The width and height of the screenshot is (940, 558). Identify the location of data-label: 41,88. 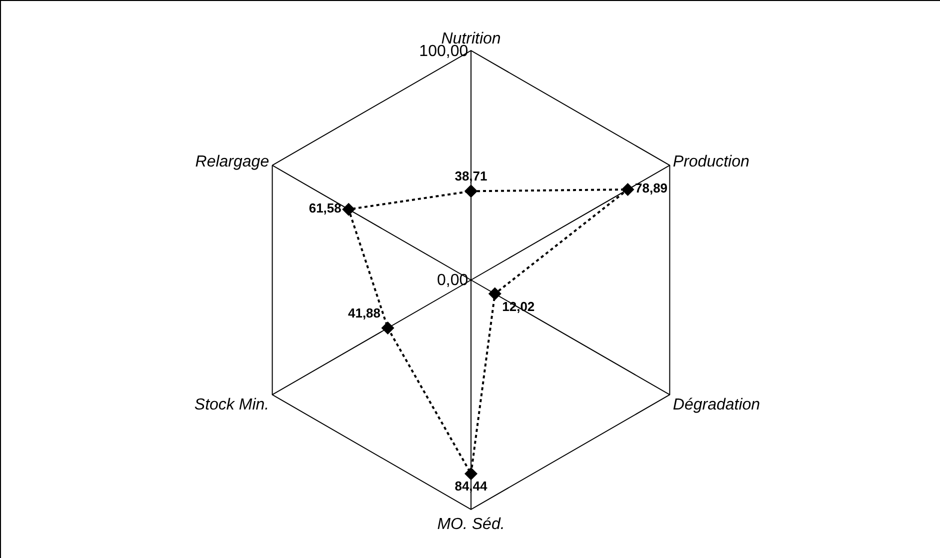
(364, 313).